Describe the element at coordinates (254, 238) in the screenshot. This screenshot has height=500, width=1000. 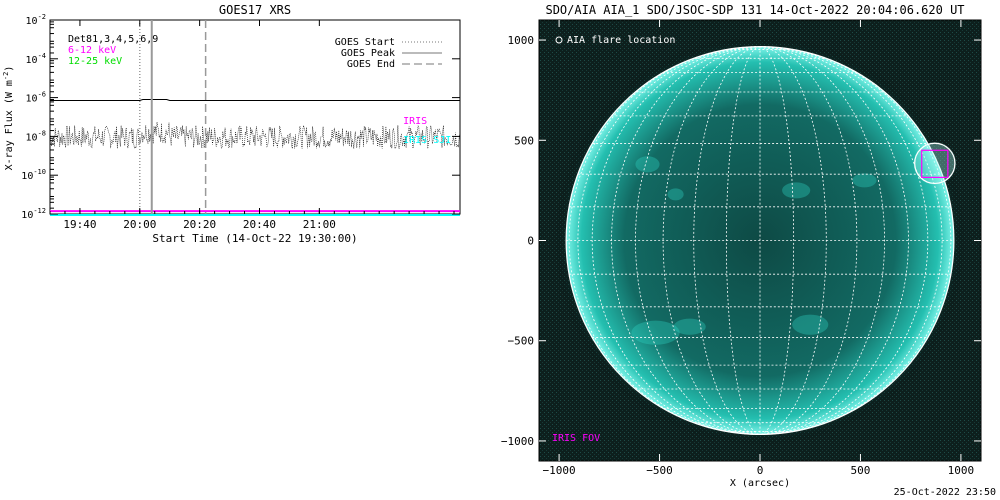
I see `goes-x-axis-label: Start Time (14-Oct-22 19:30:00)` at that location.